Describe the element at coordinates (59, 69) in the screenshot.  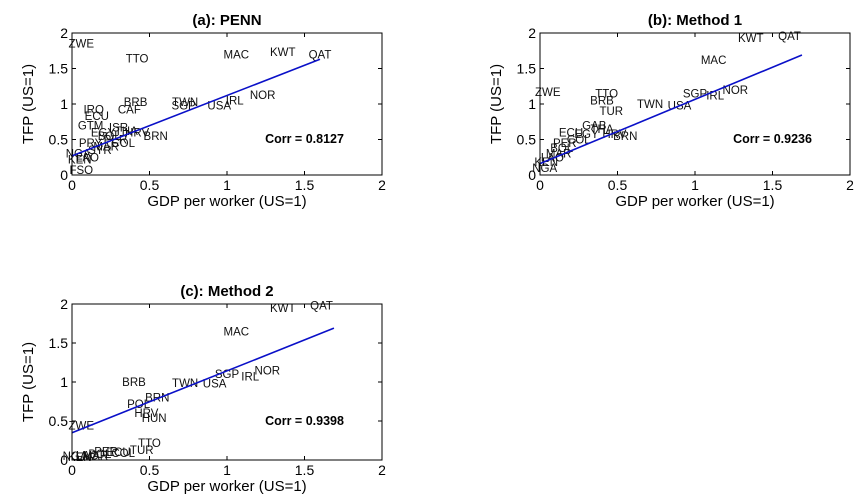
I see `chart-1-ytick-label: 1.5` at that location.